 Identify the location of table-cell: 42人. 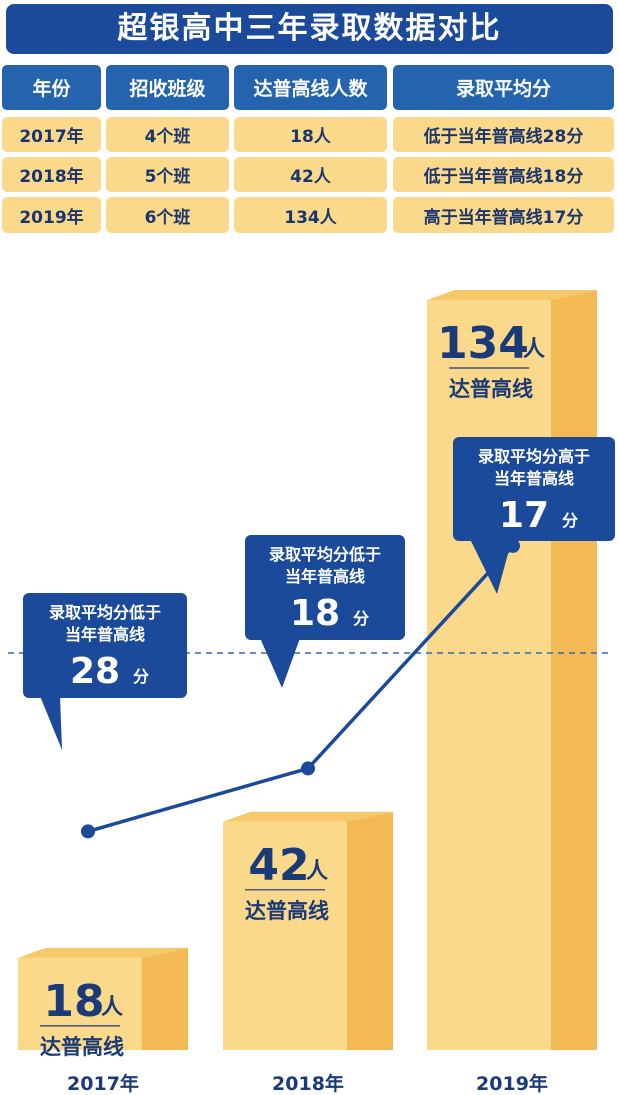
(310, 174).